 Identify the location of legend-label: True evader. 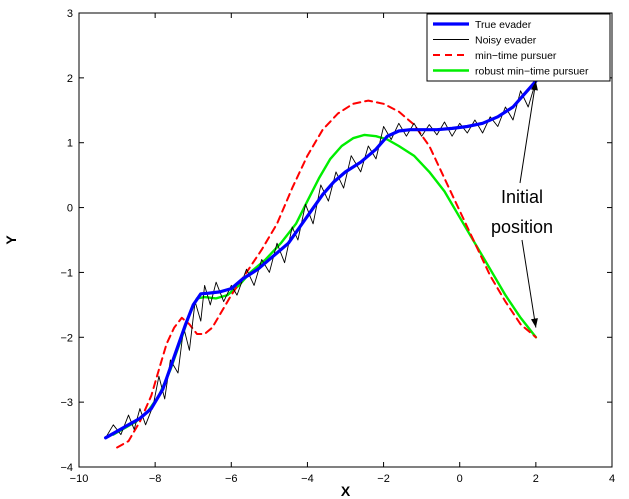
(503, 25).